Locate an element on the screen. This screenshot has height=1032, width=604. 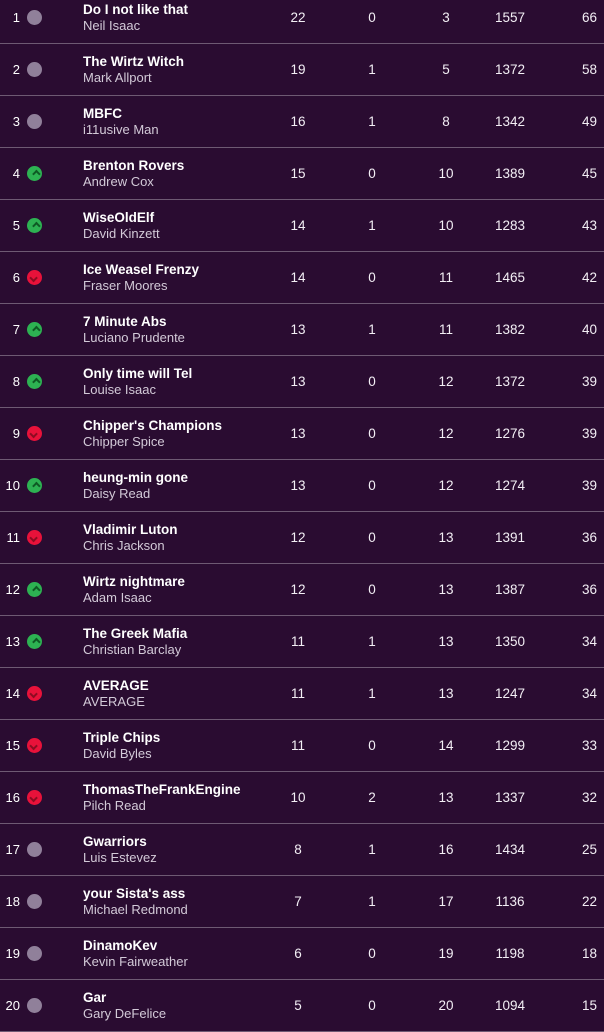
won-count: 16 is located at coordinates (298, 121).